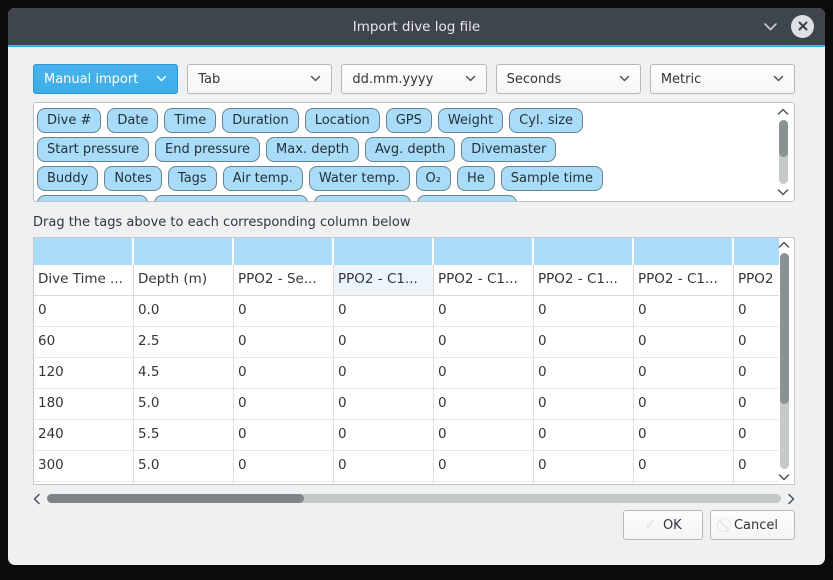 The height and width of the screenshot is (580, 833). I want to click on tag-he: He, so click(475, 178).